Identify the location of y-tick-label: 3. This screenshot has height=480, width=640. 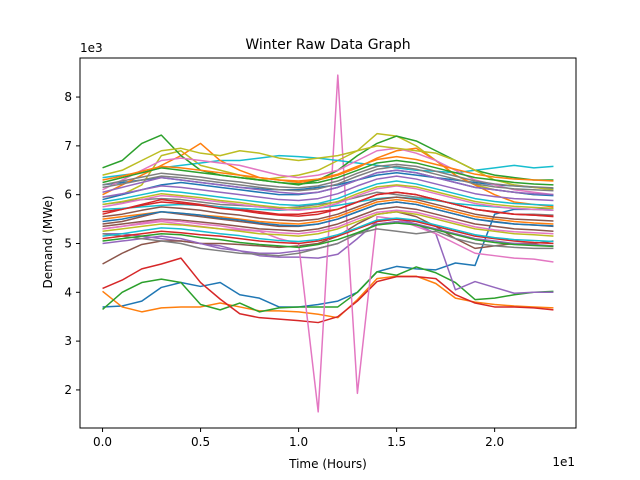
(68, 341).